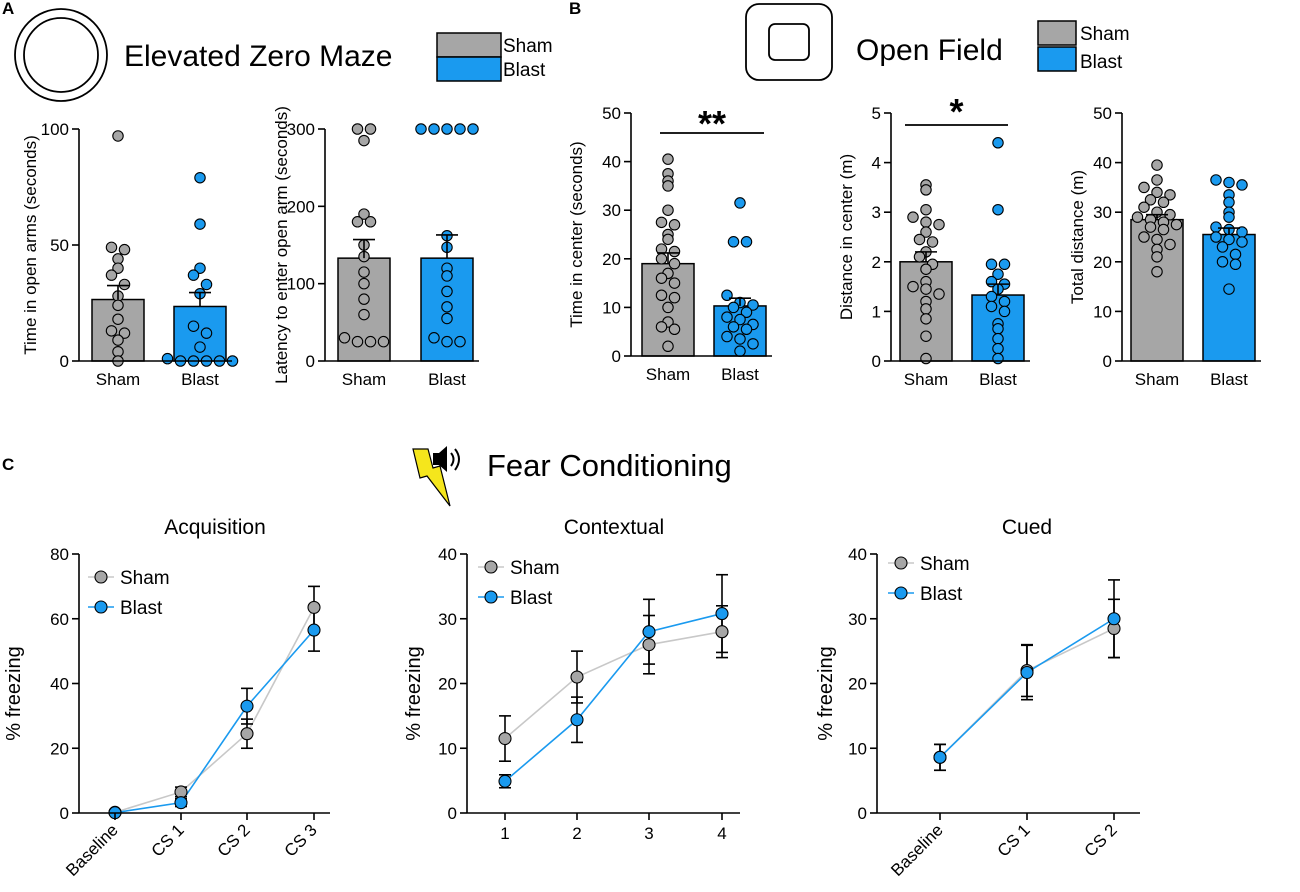 The height and width of the screenshot is (892, 1300). Describe the element at coordinates (469, 45) in the screenshot. I see `ezm-legend-sham-swatch` at that location.